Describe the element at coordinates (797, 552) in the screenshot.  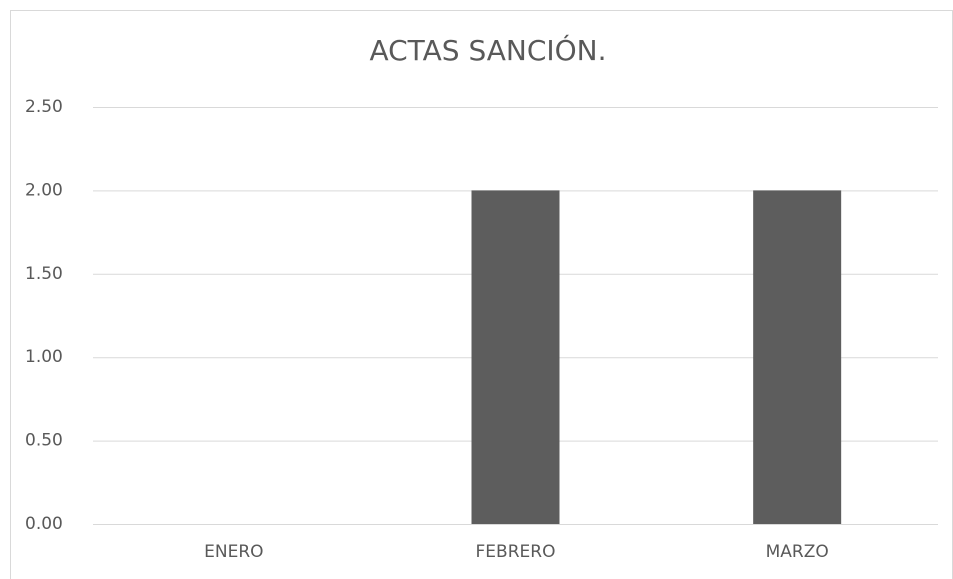
I see `x-tick-label: MARZO` at that location.